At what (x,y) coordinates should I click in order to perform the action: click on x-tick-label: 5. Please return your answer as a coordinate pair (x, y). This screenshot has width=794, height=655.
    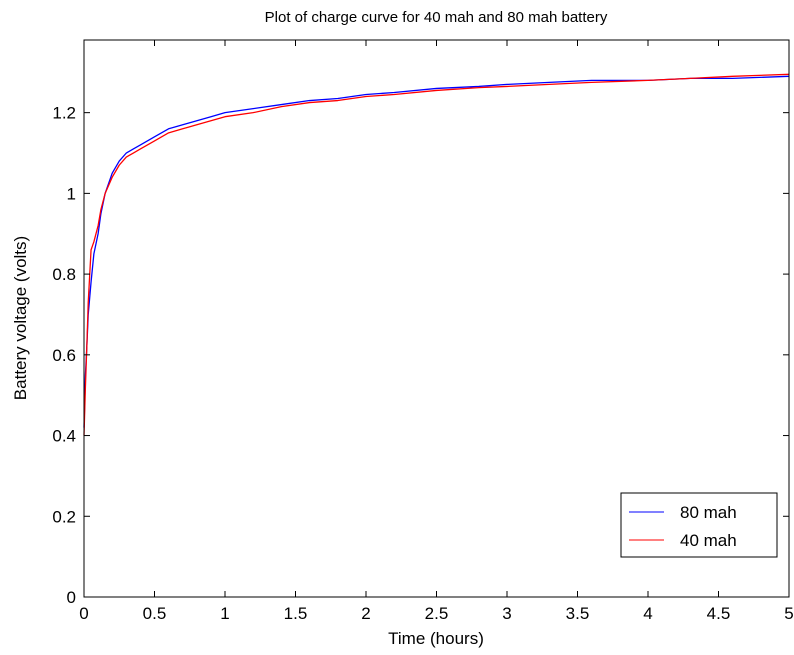
    Looking at the image, I should click on (788, 613).